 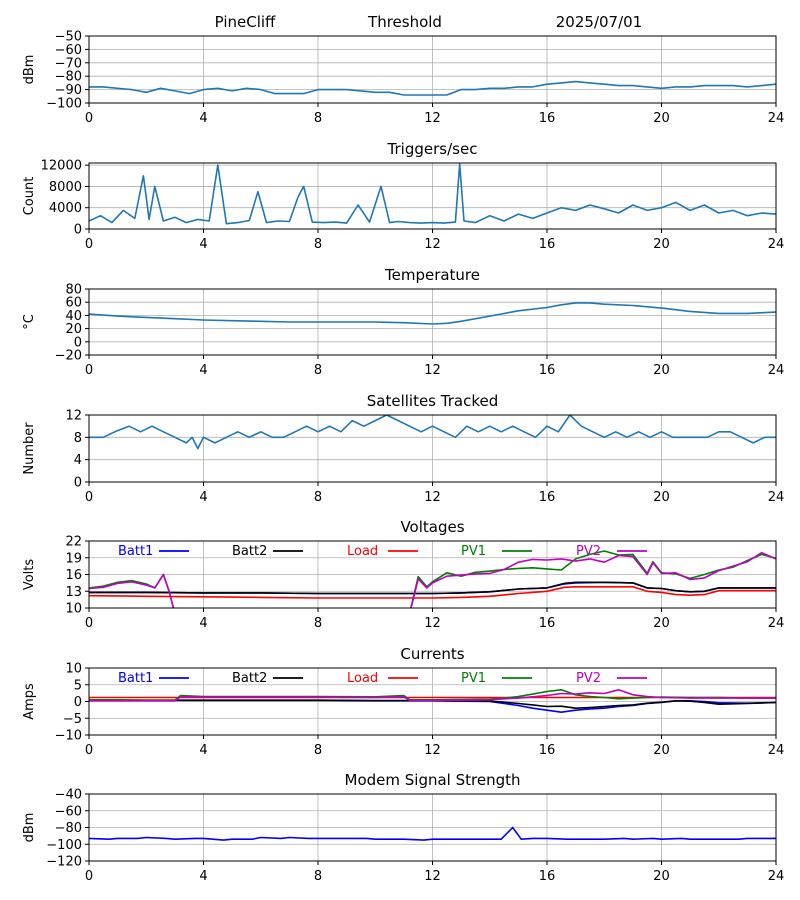 I want to click on y-tick-label: 19, so click(x=73, y=558).